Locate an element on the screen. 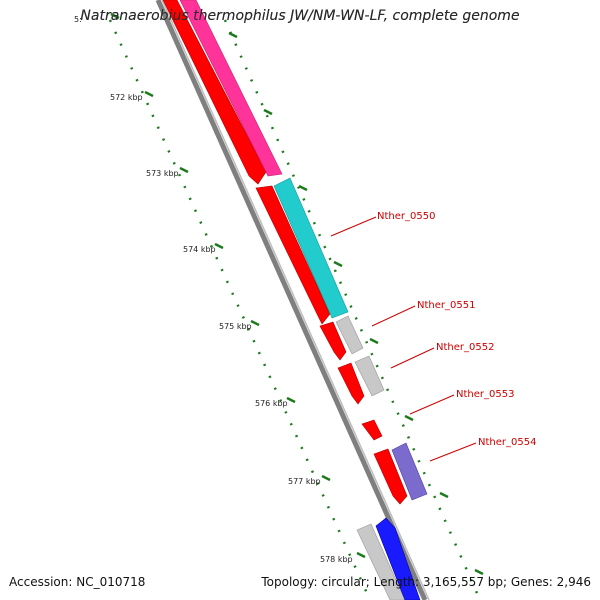  gene-label: Nther_0551 is located at coordinates (446, 305).